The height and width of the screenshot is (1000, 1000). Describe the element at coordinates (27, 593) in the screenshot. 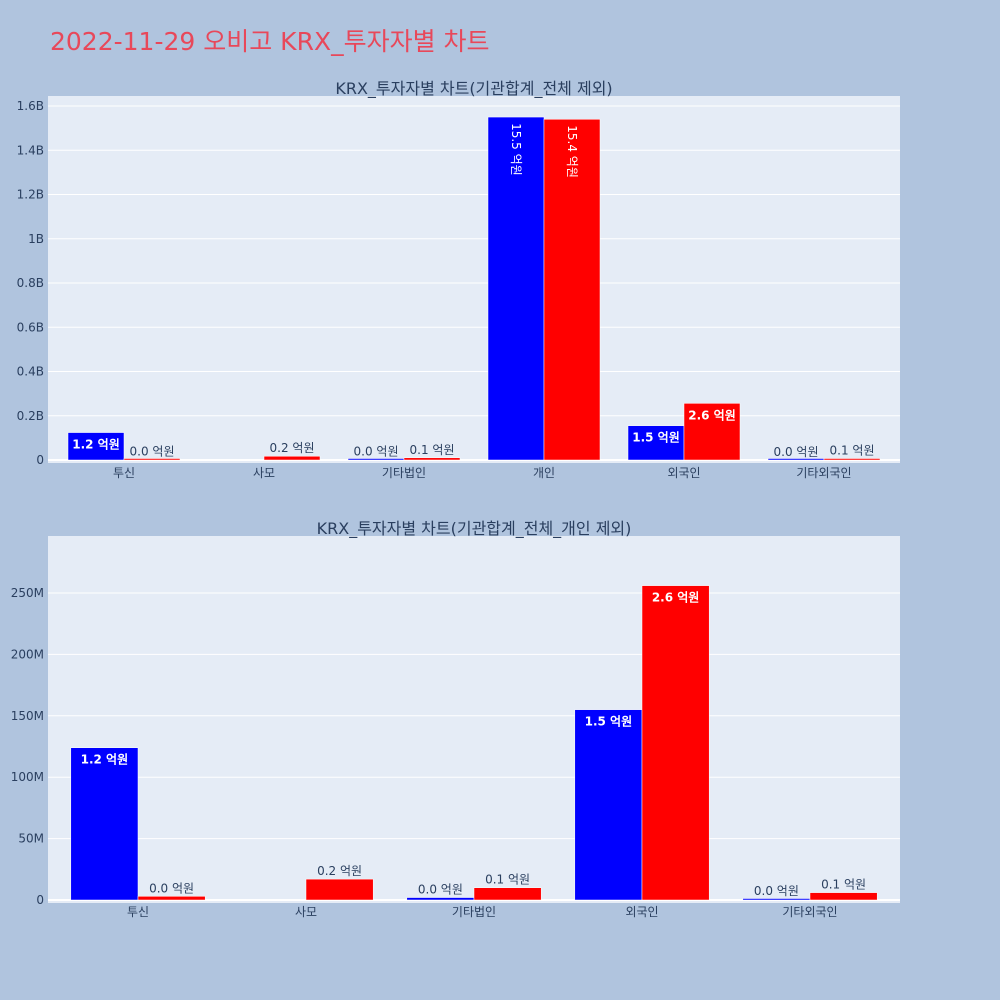

I see `y-tick-label: 250M` at that location.